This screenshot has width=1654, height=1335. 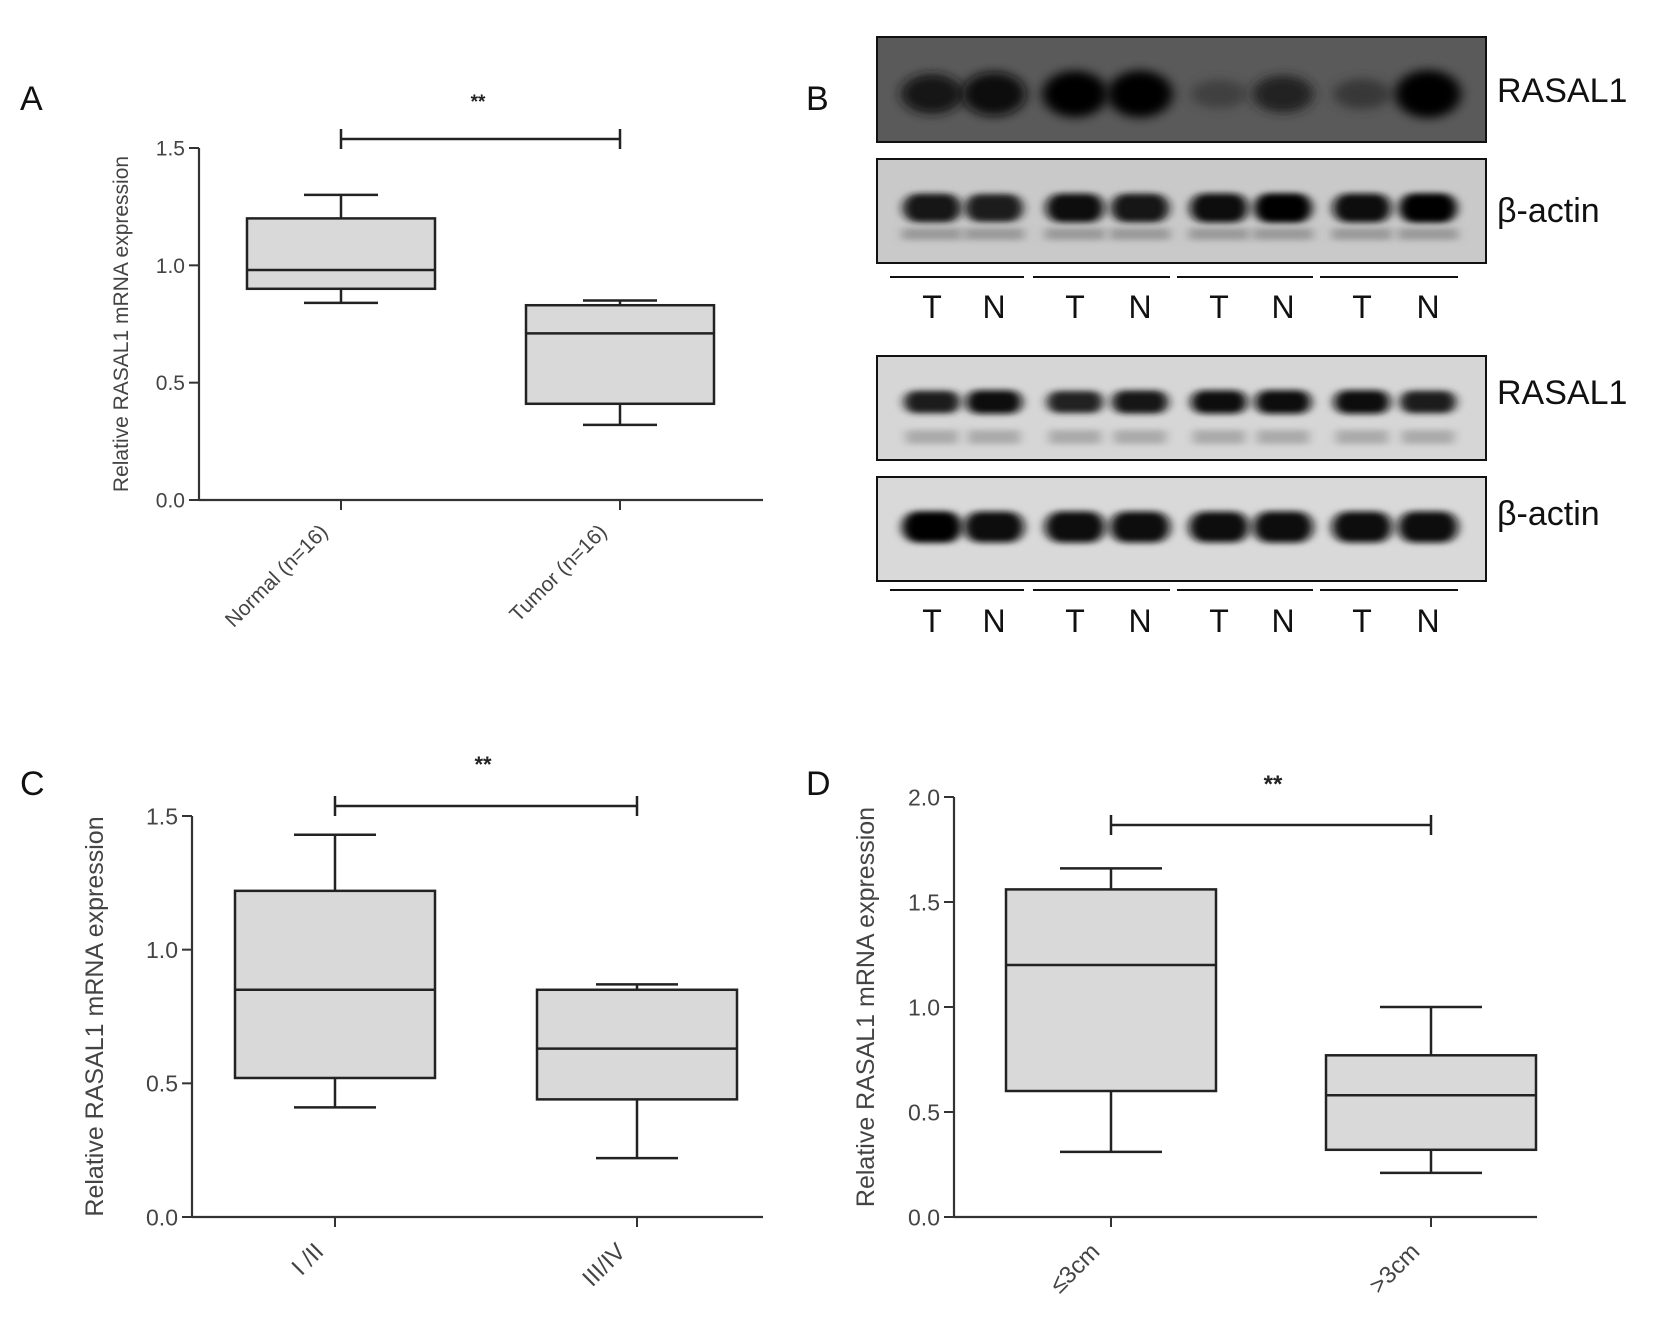 What do you see at coordinates (1562, 393) in the screenshot?
I see `blot-label-rasal1-bottom: RASAL1` at bounding box center [1562, 393].